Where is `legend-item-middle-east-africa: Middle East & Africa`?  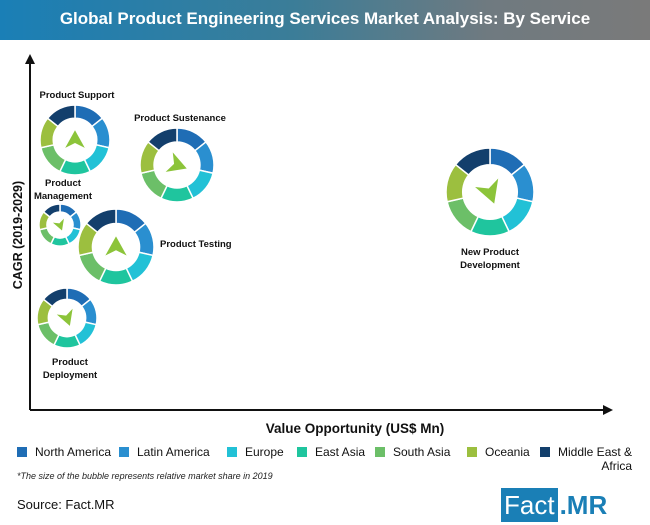
legend-item-middle-east-africa: Middle East & Africa is located at coordinates (586, 459).